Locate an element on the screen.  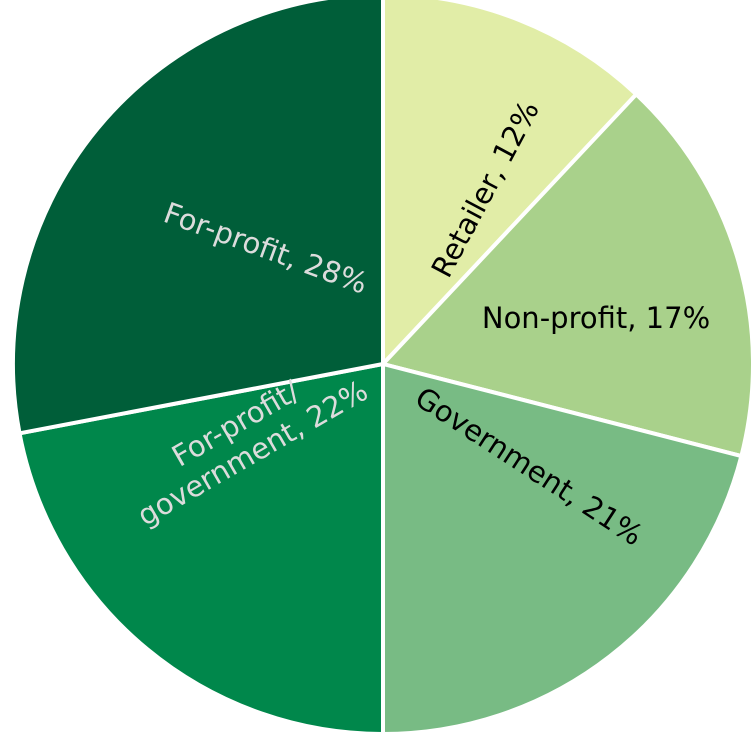
slice-label-line: Non-profit, 17% is located at coordinates (596, 318).